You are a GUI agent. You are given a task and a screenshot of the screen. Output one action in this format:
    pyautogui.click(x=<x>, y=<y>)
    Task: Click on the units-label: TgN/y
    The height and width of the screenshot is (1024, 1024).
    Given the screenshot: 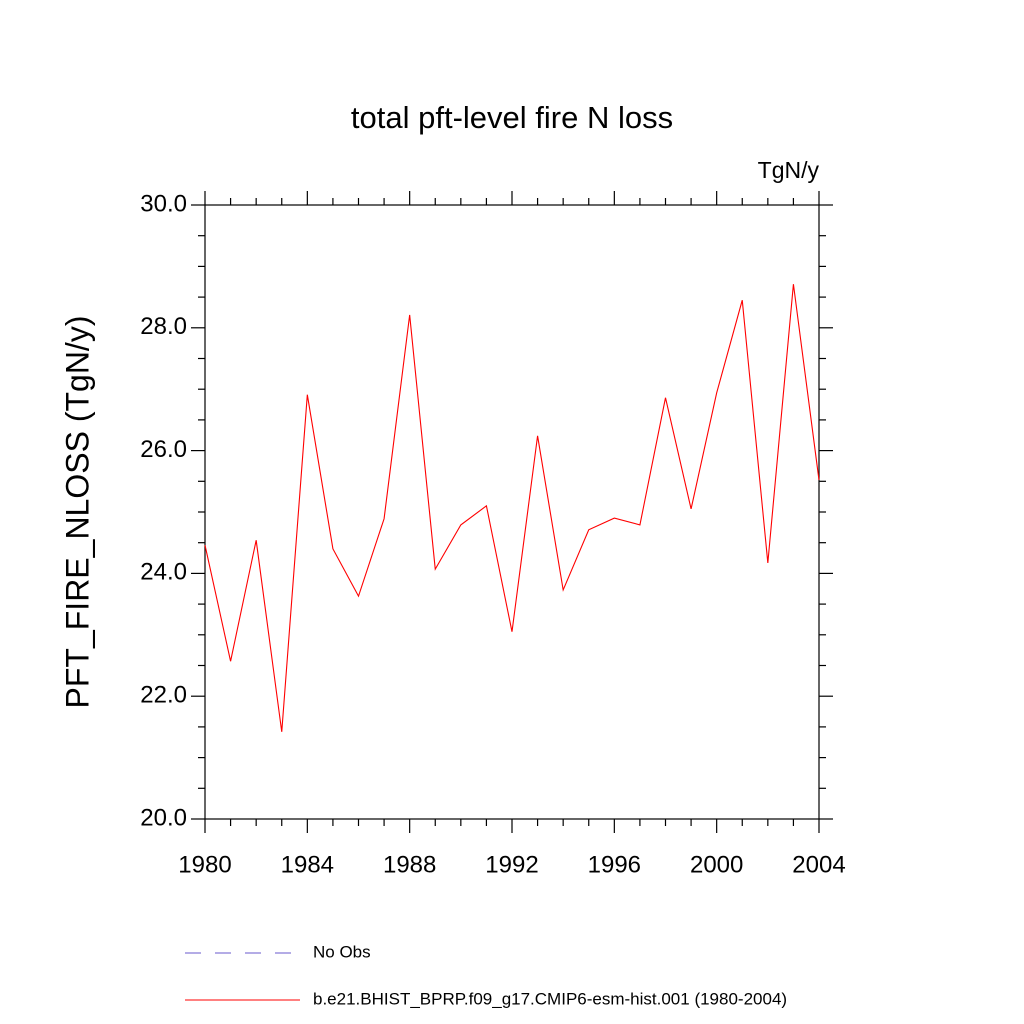 What is the action you would take?
    pyautogui.click(x=789, y=170)
    